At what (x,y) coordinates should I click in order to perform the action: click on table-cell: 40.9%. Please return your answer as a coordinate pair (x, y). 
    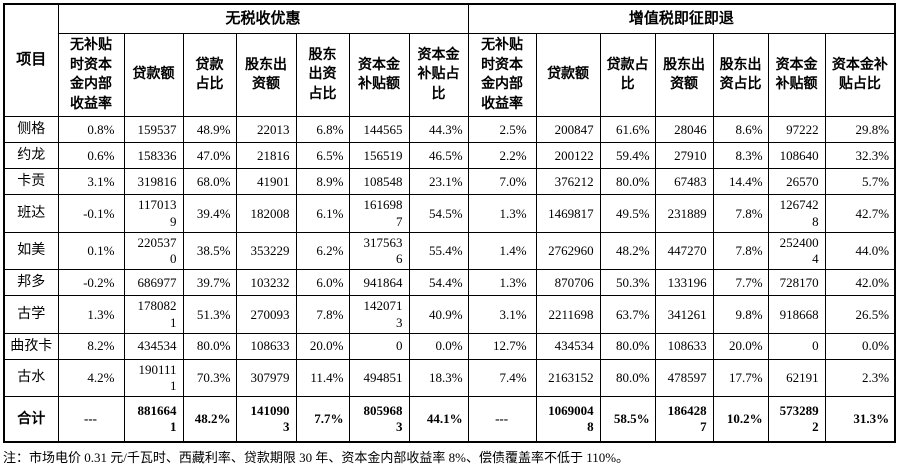
    Looking at the image, I should click on (438, 314).